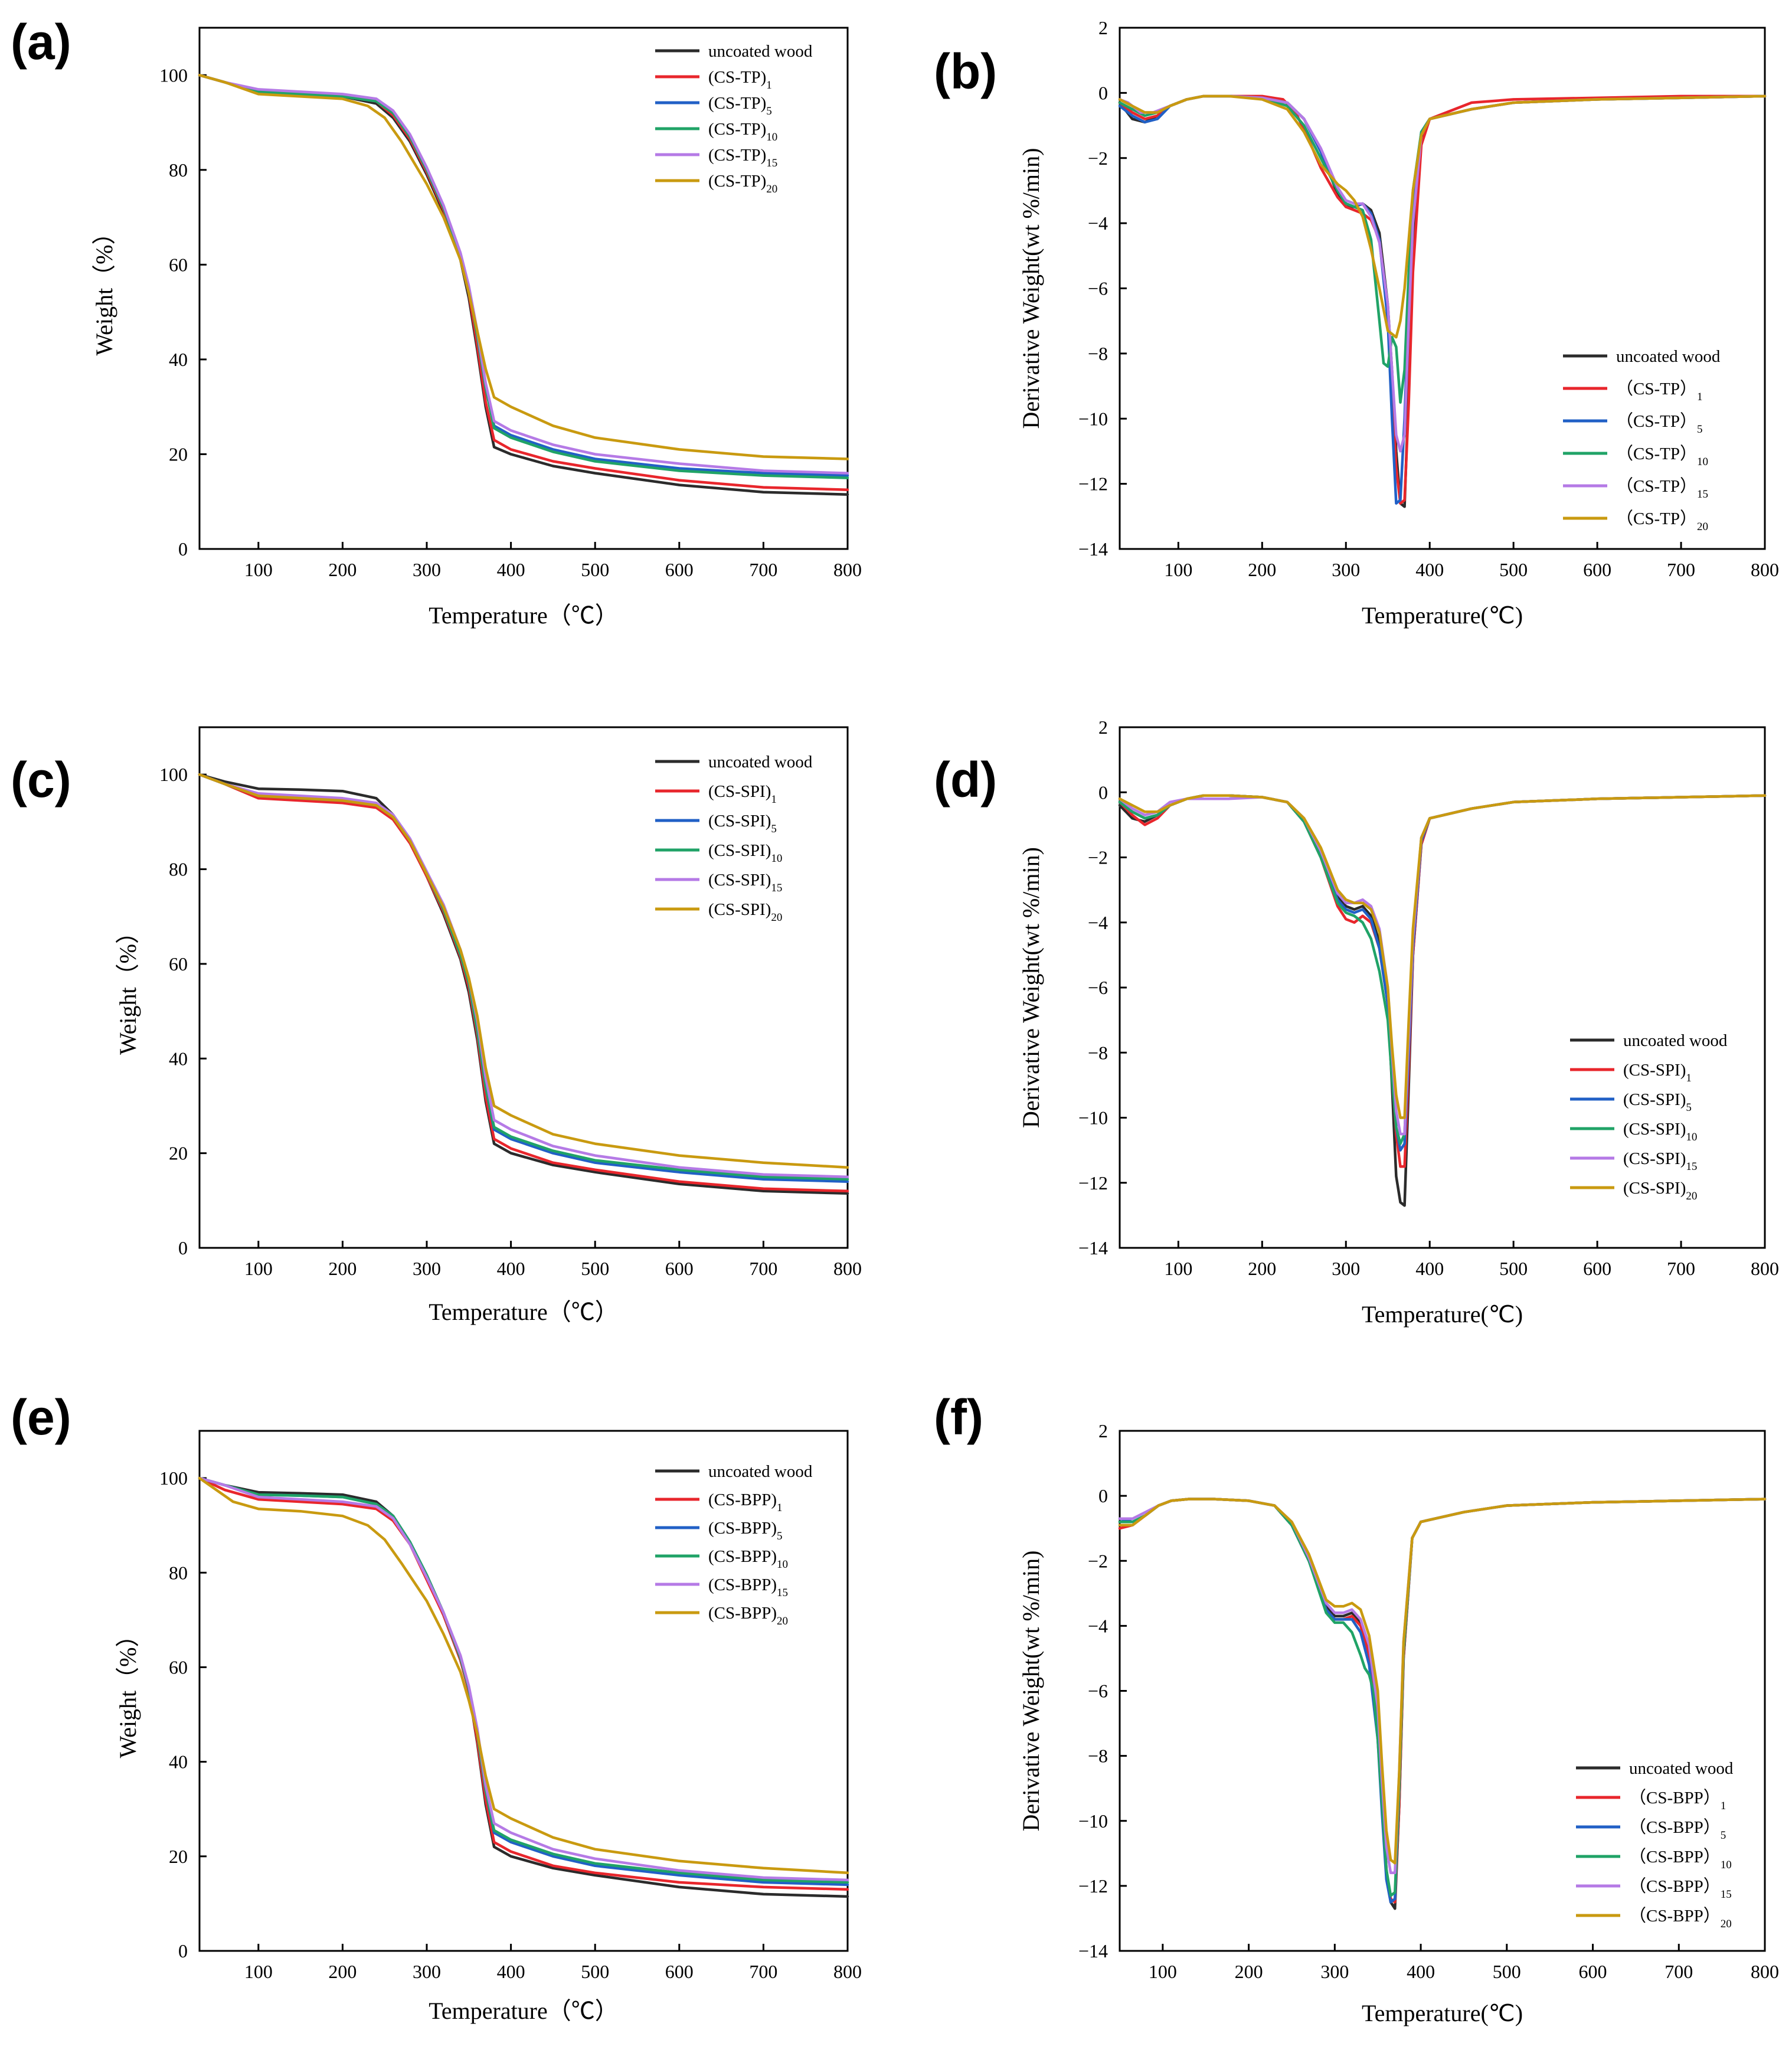 The image size is (1792, 2053). Describe the element at coordinates (965, 71) in the screenshot. I see `panel-letter: (b)` at that location.